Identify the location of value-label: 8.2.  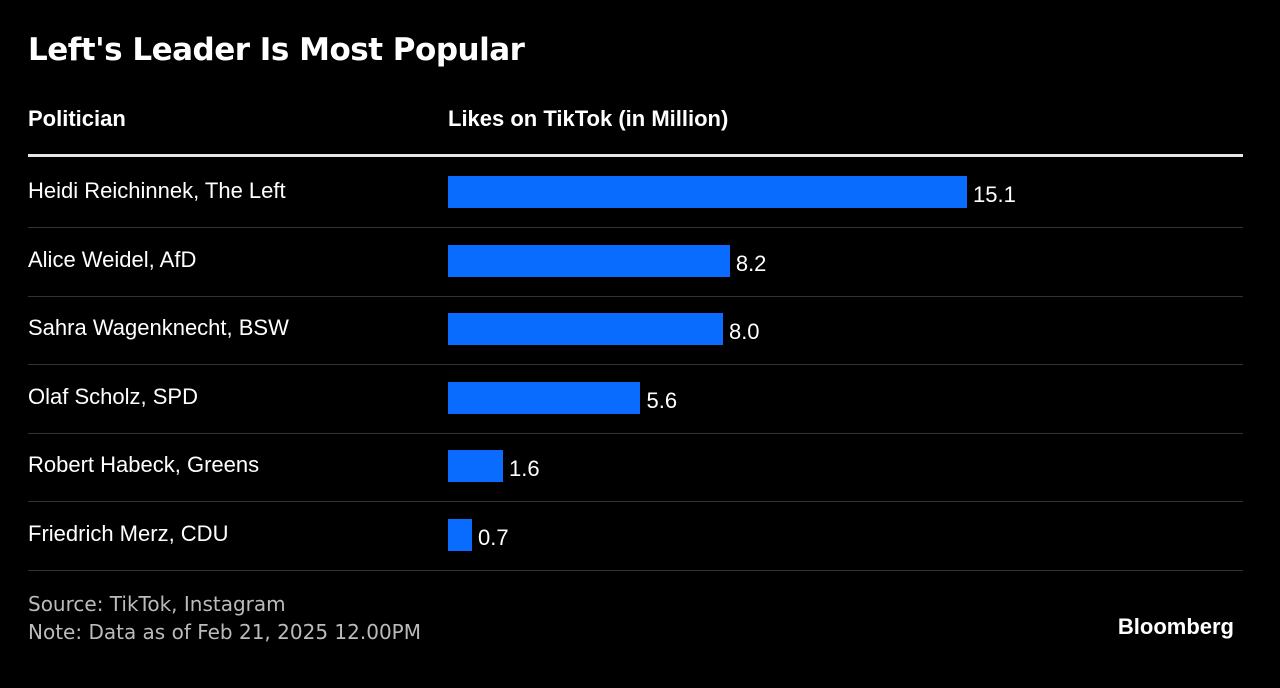
(751, 263).